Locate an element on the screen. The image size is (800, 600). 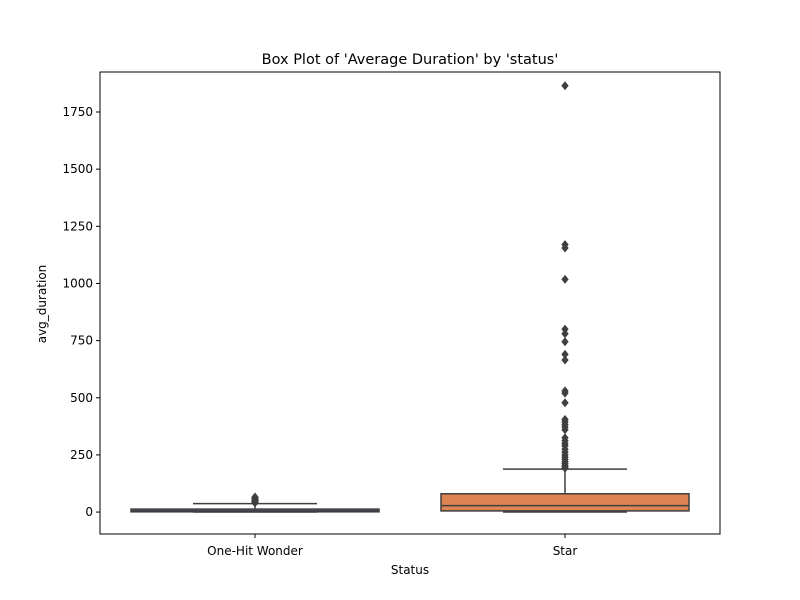
y-tick-label: 1000 is located at coordinates (77, 283).